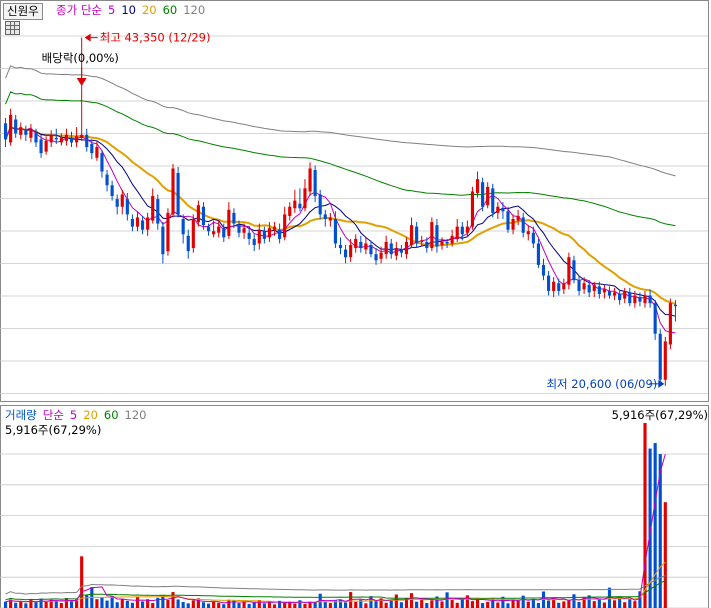  Describe the element at coordinates (81, 82) in the screenshot. I see `dividend-arrow-head` at that location.